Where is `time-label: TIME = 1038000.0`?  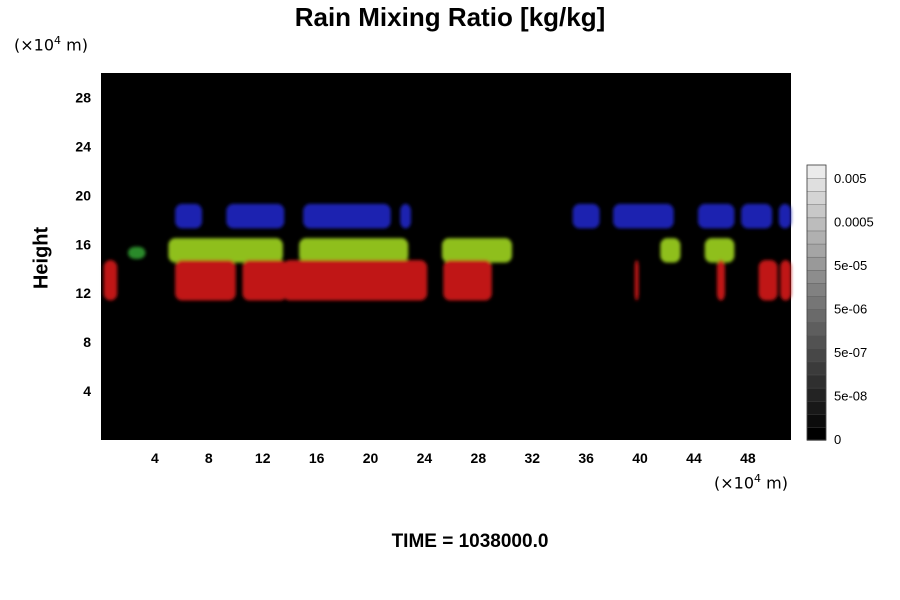 time-label: TIME = 1038000.0 is located at coordinates (470, 541).